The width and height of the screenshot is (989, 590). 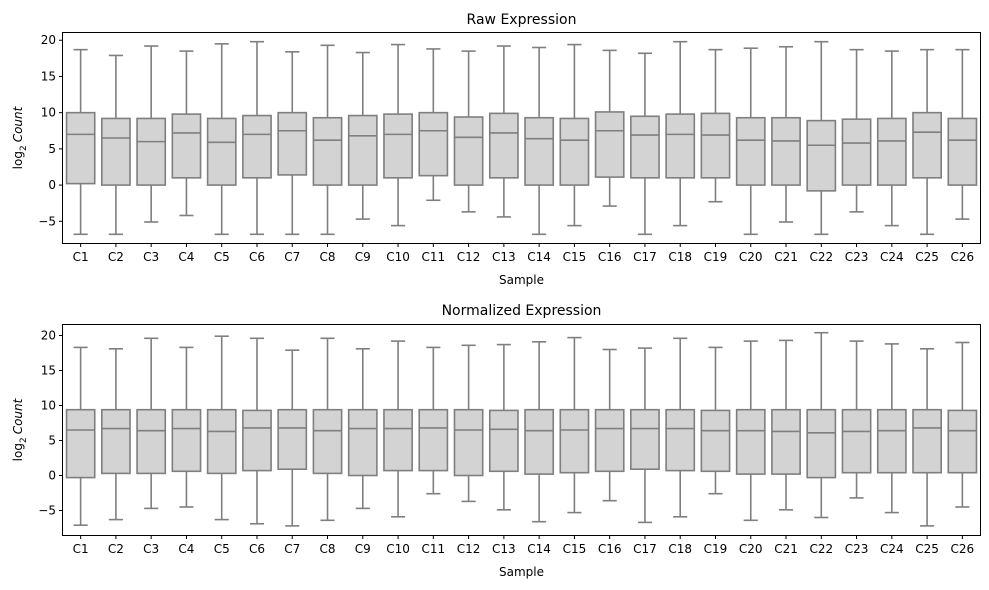 I want to click on box-c25-normalized, so click(x=927, y=437).